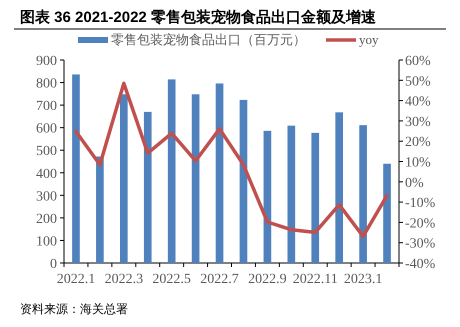 The height and width of the screenshot is (327, 460). What do you see at coordinates (46, 219) in the screenshot?
I see `y-tick-label: 200` at bounding box center [46, 219].